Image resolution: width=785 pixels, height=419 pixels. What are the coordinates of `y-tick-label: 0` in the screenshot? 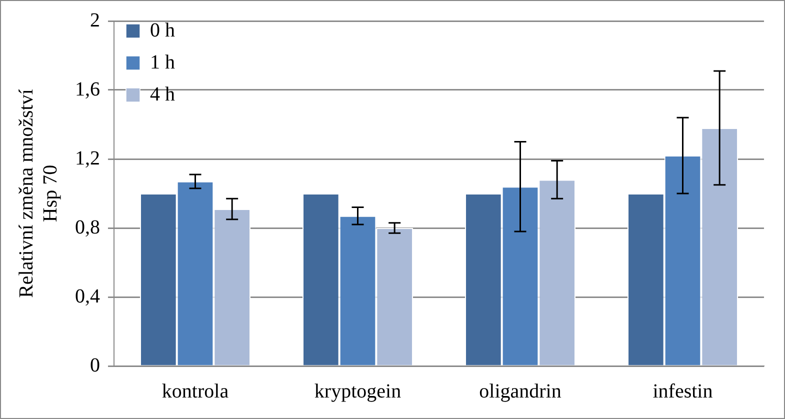 It's located at (95, 365).